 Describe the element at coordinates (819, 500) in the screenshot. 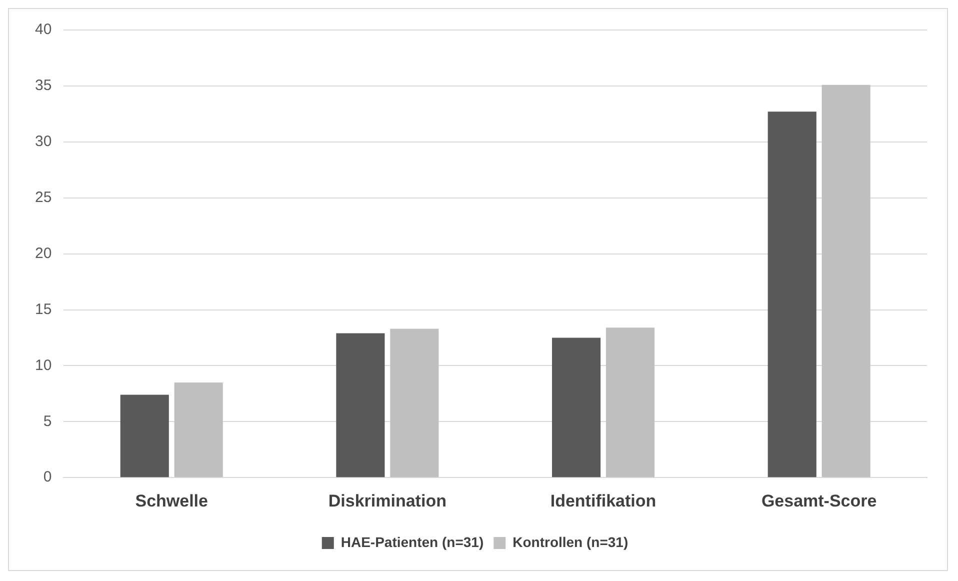

I see `x-tick-label: Gesamt-Score` at that location.